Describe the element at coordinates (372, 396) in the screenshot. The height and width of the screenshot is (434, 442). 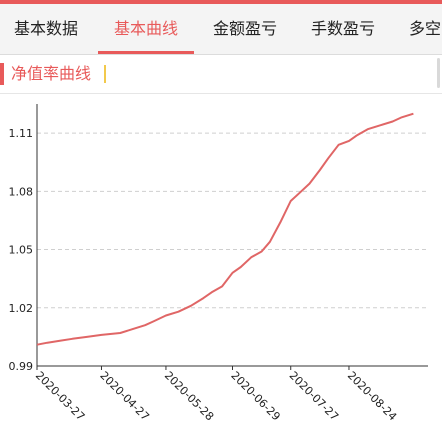
I see `x-tick-label: 2020-08-24` at that location.